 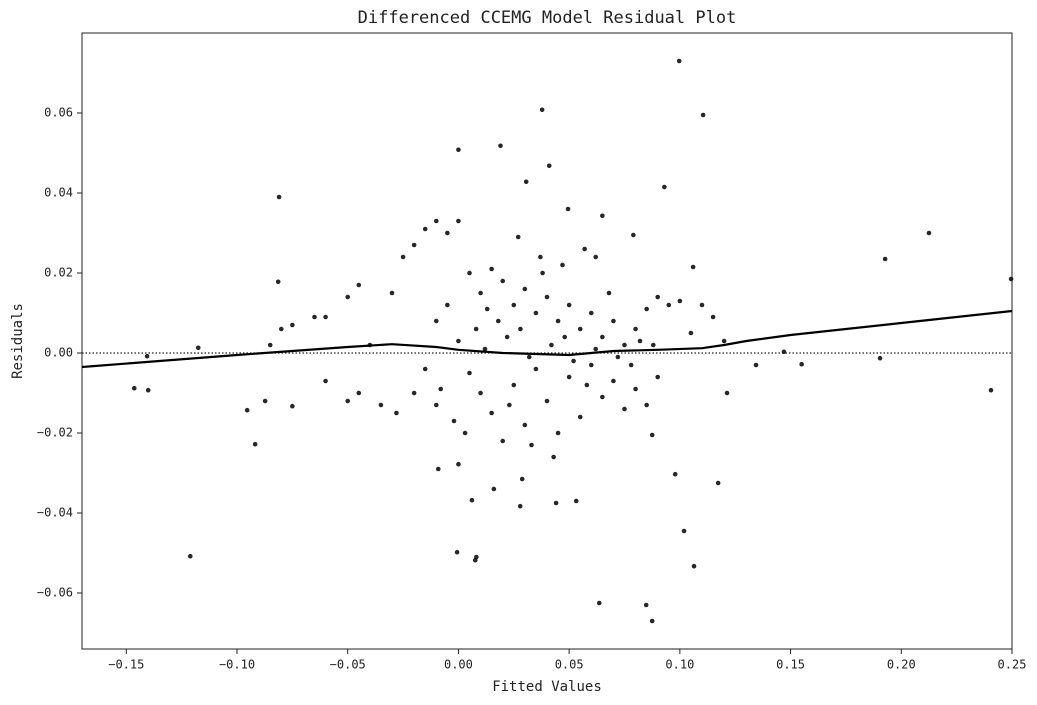 What do you see at coordinates (547, 18) in the screenshot?
I see `chart-title: Differenced CCEMG Model Residual Plot` at bounding box center [547, 18].